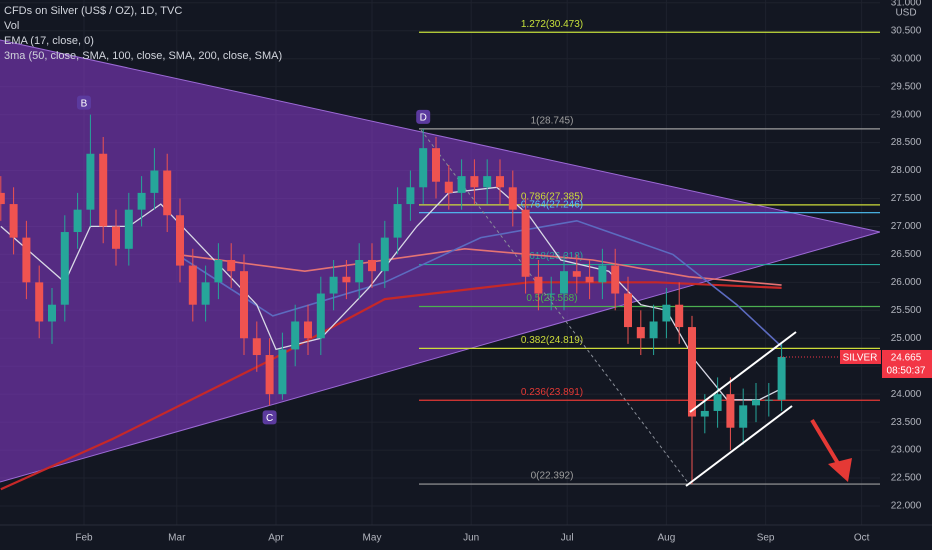 Image resolution: width=932 pixels, height=550 pixels. Describe the element at coordinates (276, 538) in the screenshot. I see `x-tick-label: Apr` at that location.